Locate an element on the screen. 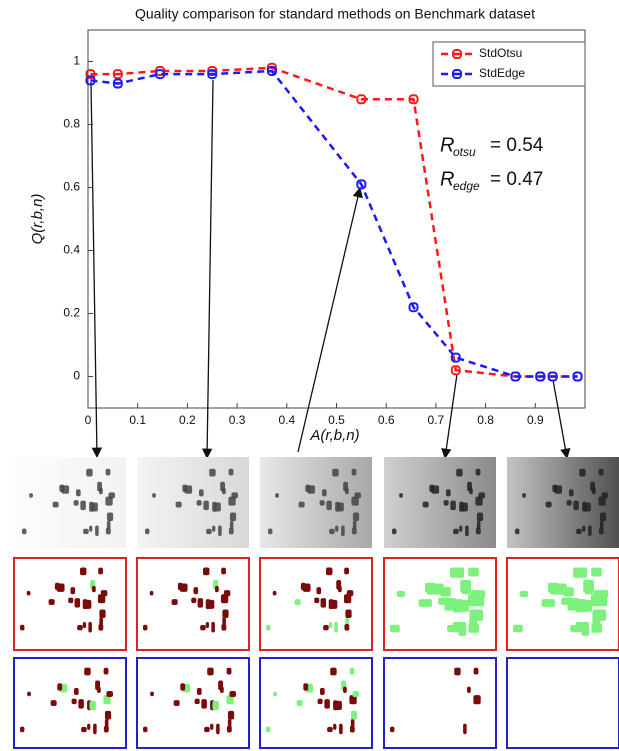 The width and height of the screenshot is (619, 751). thumbnail-otsu is located at coordinates (316, 604).